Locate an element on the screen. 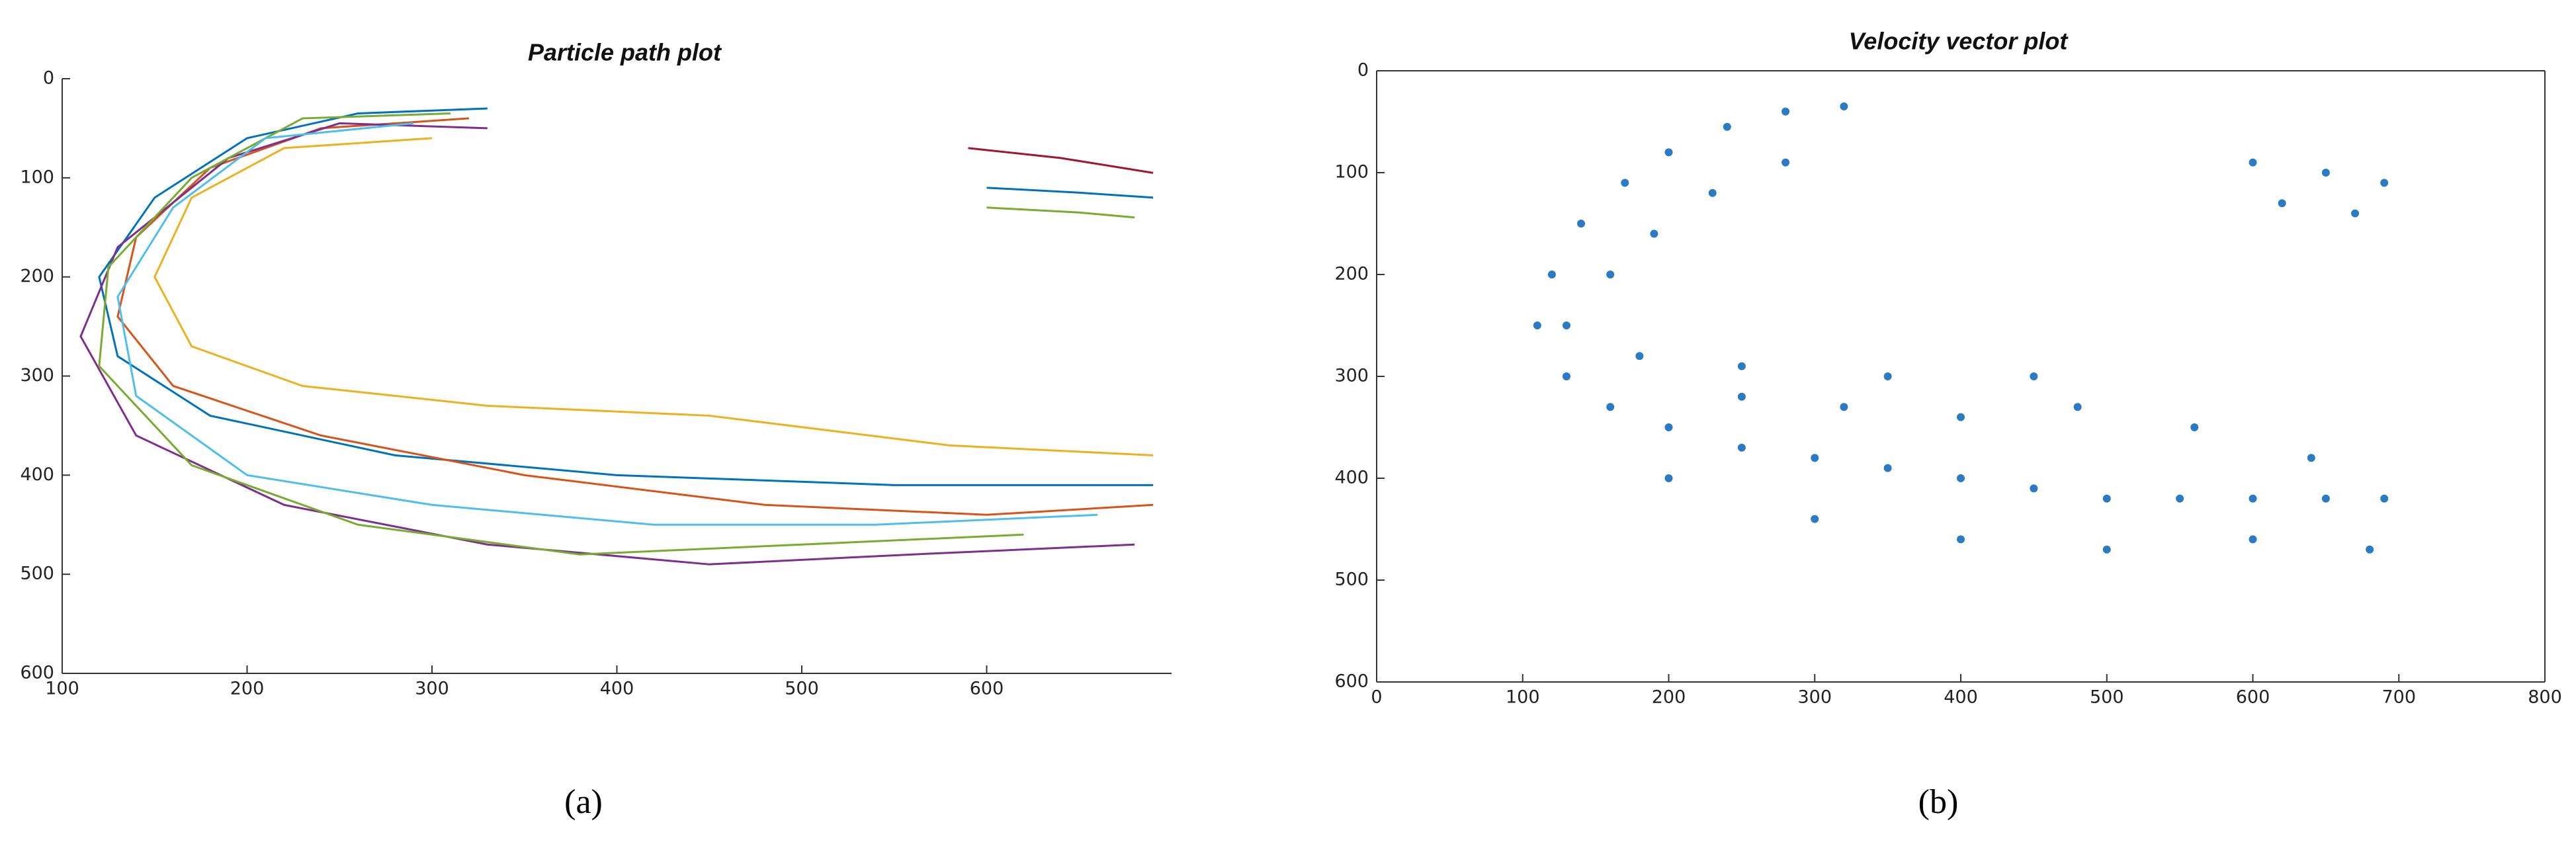 This screenshot has height=848, width=2576. chart-title: Velocity vector plot is located at coordinates (1959, 41).